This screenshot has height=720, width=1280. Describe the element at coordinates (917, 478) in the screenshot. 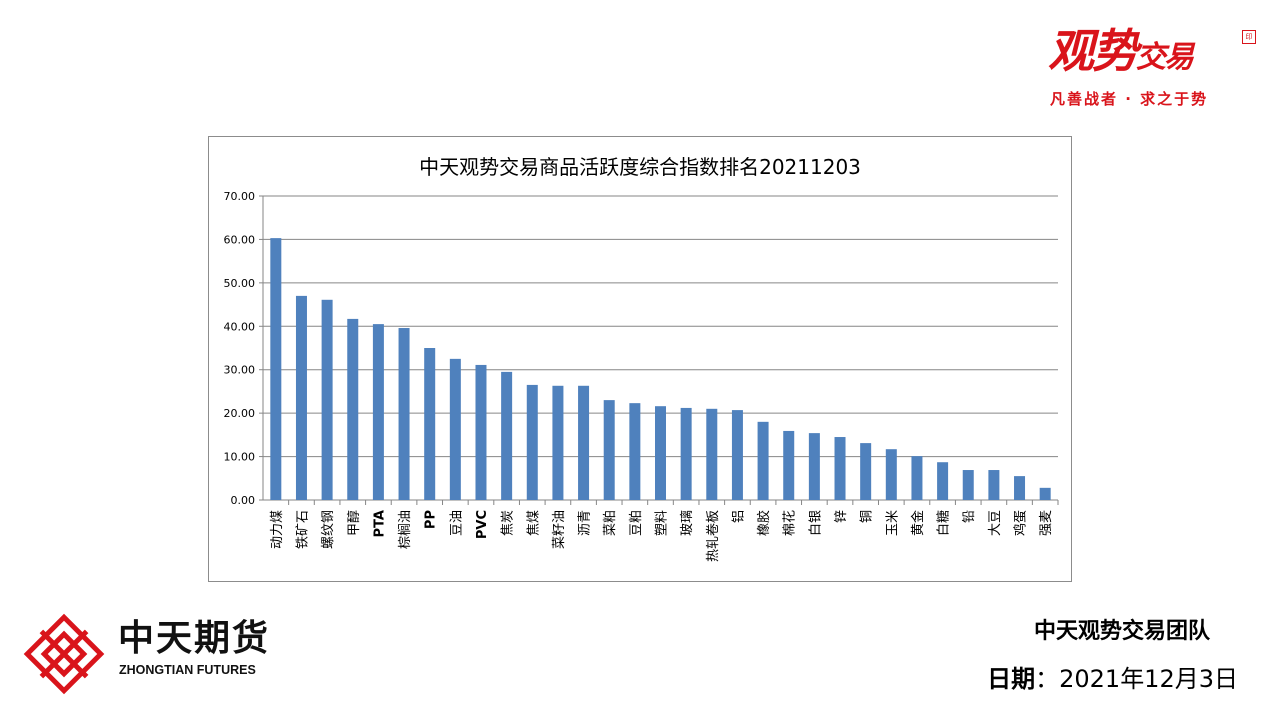

I see `bar-黄金` at that location.